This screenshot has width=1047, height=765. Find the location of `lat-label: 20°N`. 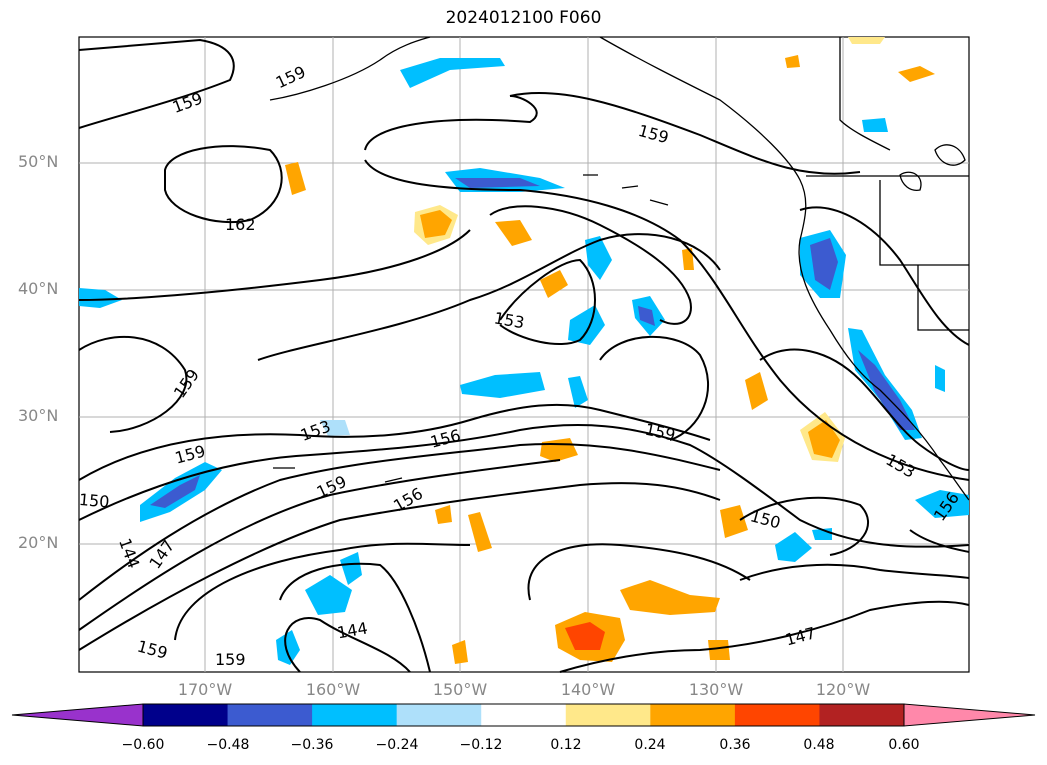

lat-label: 20°N is located at coordinates (38, 542).